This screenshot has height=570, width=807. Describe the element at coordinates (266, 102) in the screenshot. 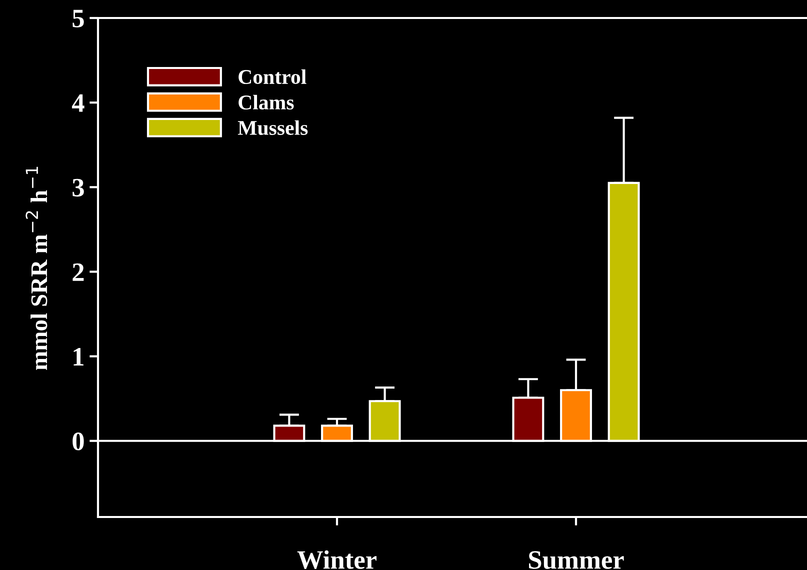

I see `legend-label: Clams` at that location.